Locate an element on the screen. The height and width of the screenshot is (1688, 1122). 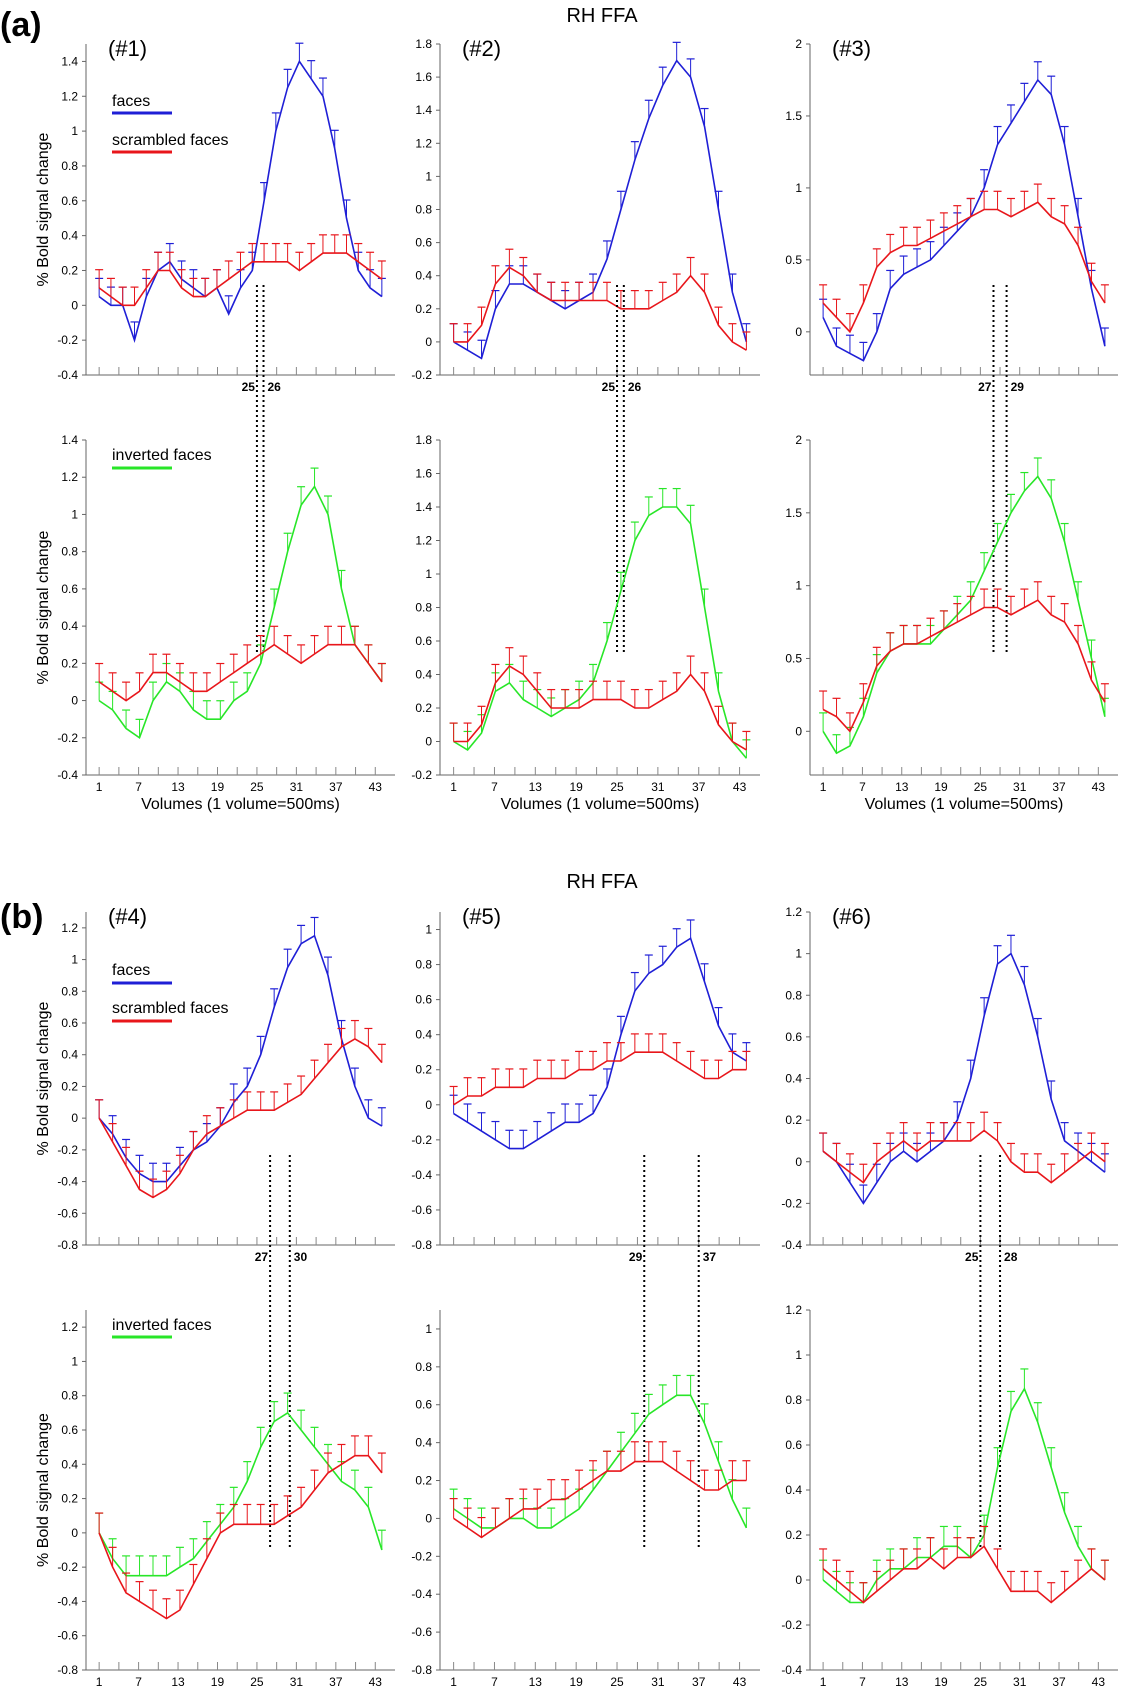
y-tick-label: 1.6 is located at coordinates (423, 77).